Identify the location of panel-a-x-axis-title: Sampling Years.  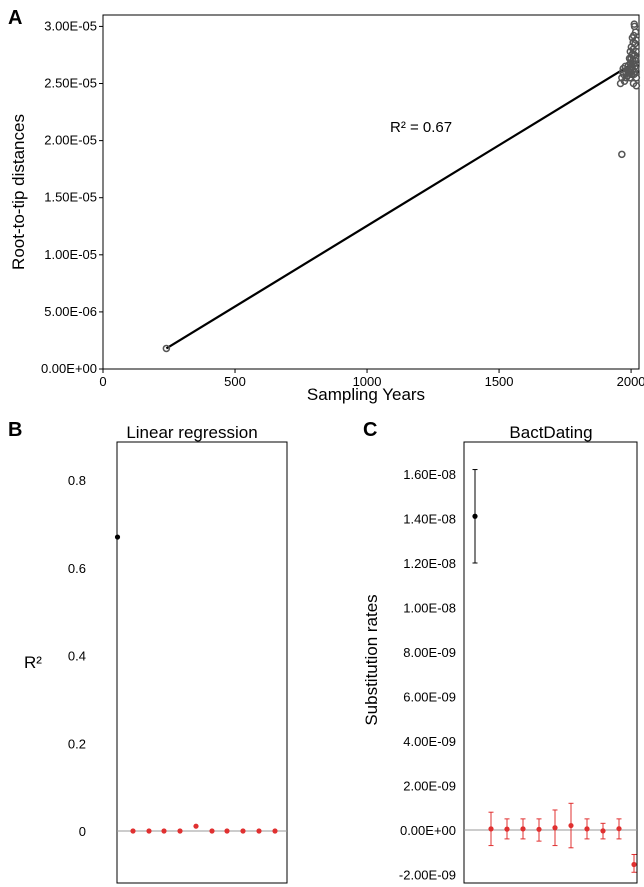
(366, 394).